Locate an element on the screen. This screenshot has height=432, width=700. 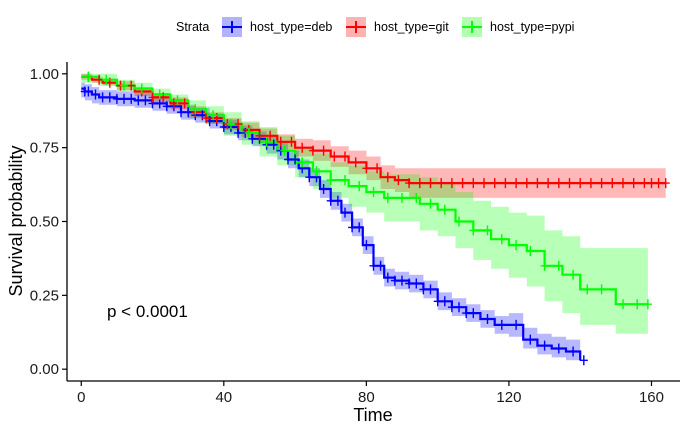
y-tick-label: 0.00 is located at coordinates (44, 369).